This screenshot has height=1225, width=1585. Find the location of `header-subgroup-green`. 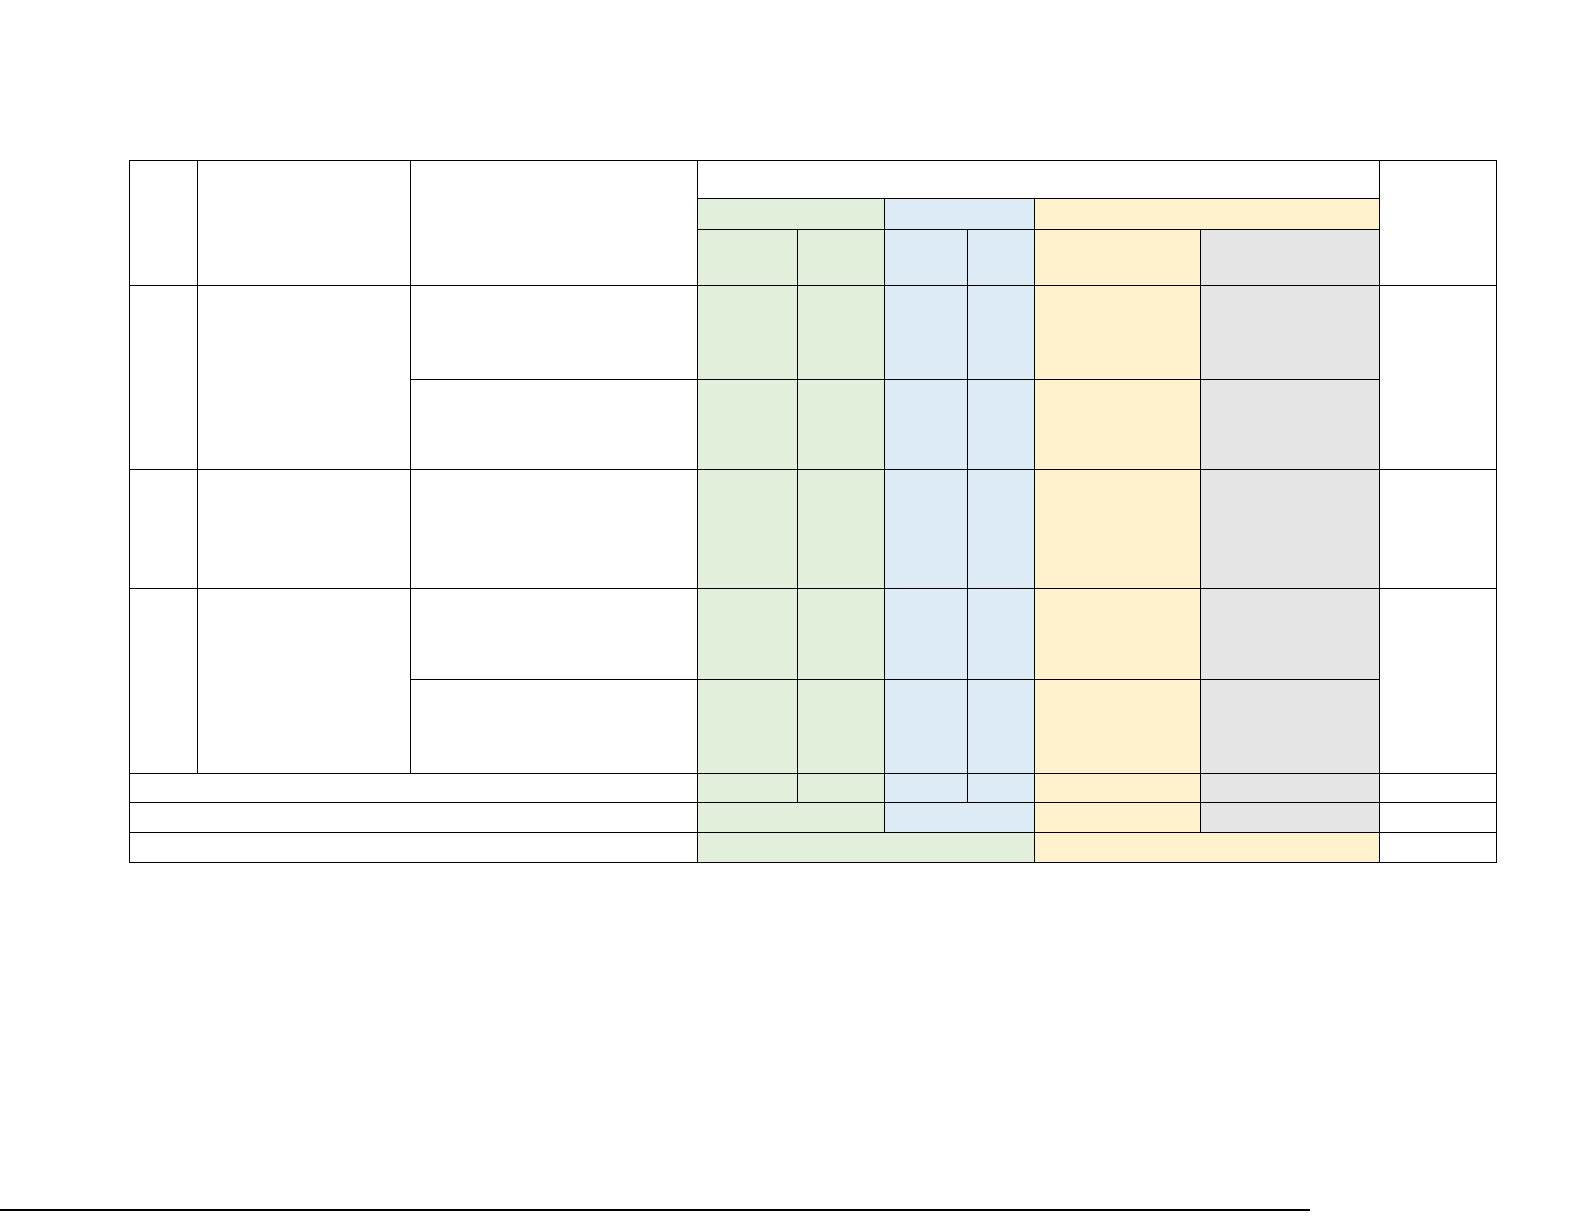

header-subgroup-green is located at coordinates (791, 214).